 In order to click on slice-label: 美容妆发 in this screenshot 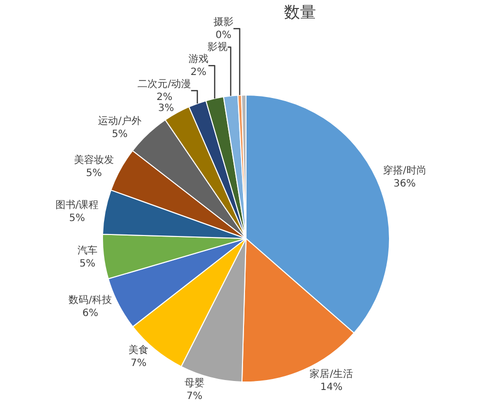, I will do `click(94, 160)`.